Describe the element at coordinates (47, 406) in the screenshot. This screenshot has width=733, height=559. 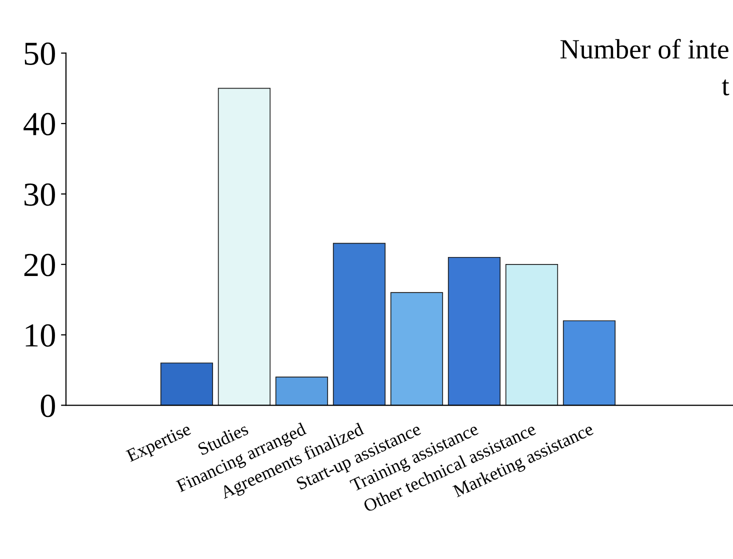
I see `y-tick-label: 0` at that location.